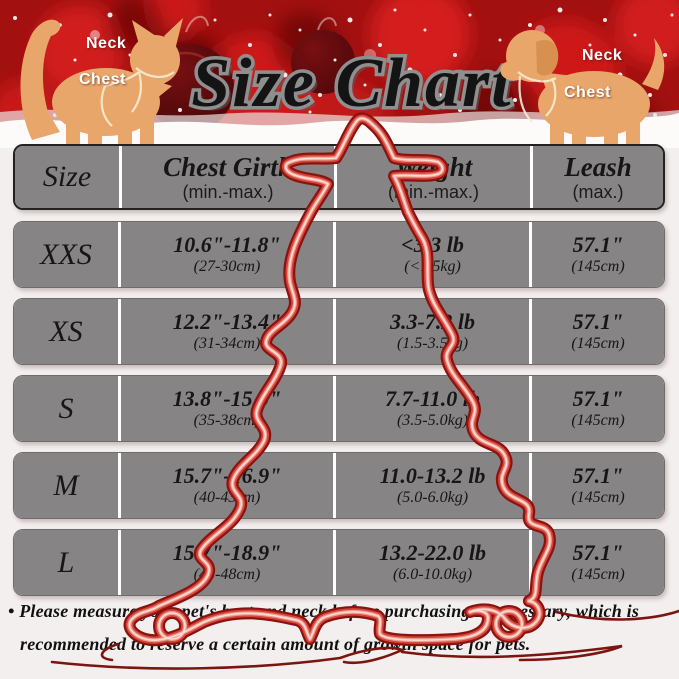 The height and width of the screenshot is (679, 679). What do you see at coordinates (106, 43) in the screenshot?
I see `cat-neck-label: Neck` at bounding box center [106, 43].